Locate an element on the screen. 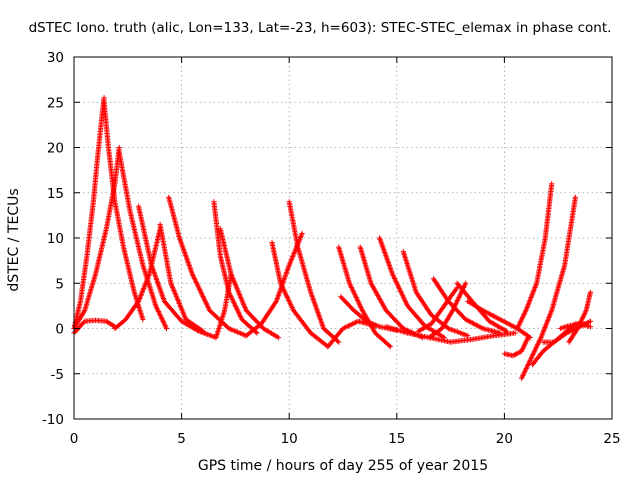 This screenshot has height=480, width=640. x-tick-label: 5 is located at coordinates (181, 439).